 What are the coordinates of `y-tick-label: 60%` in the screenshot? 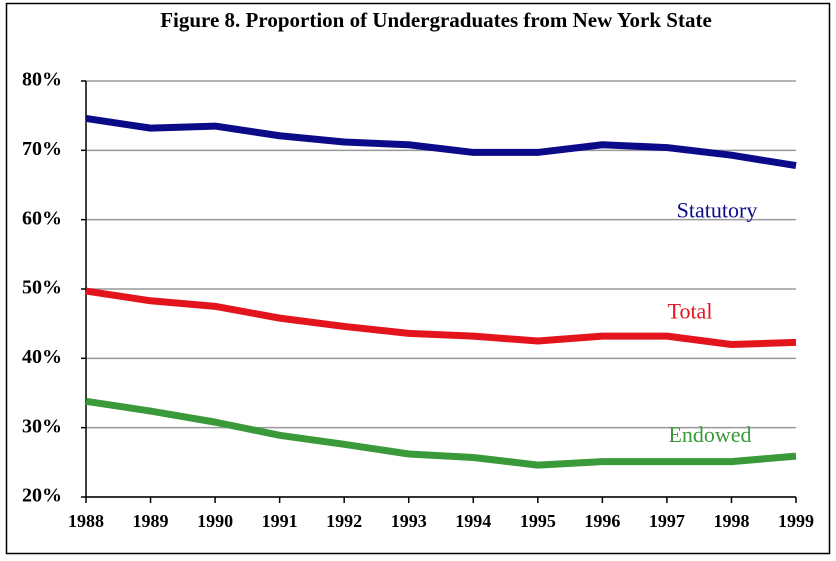 It's located at (42, 218).